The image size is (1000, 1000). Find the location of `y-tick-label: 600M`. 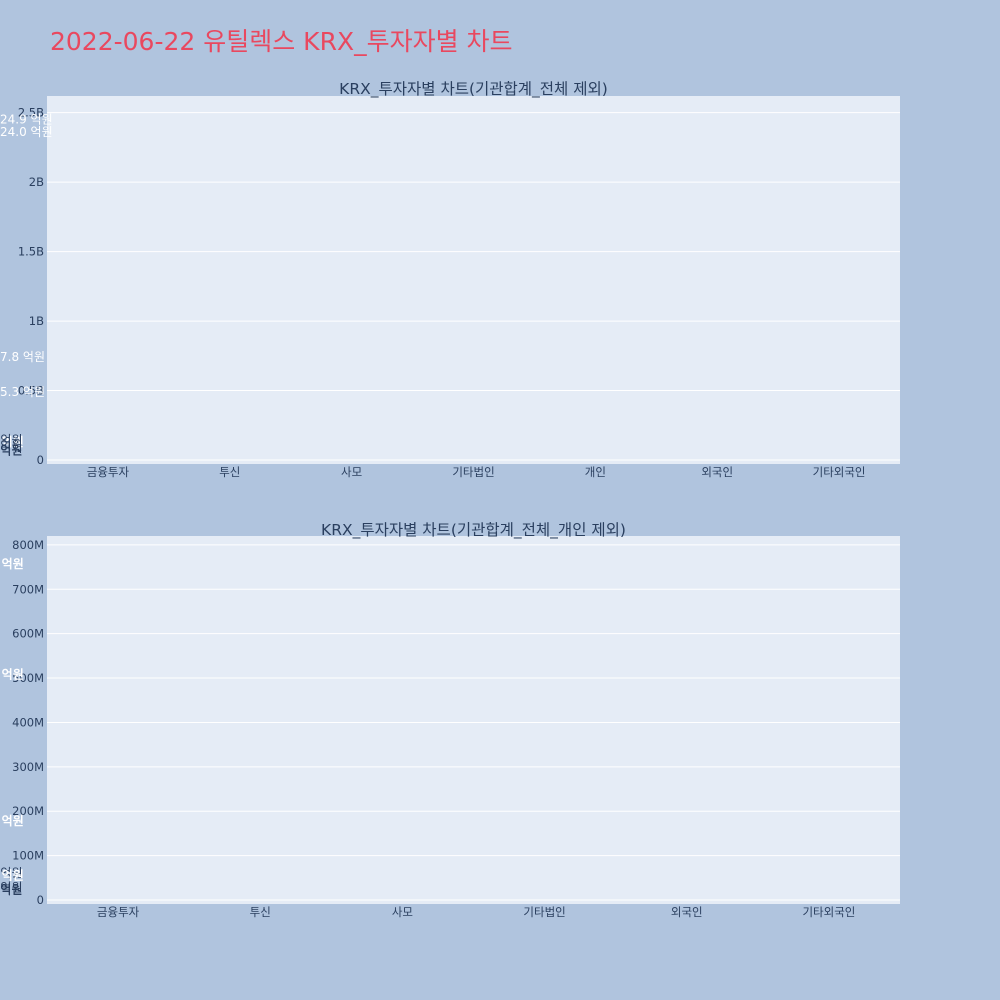

y-tick-label: 600M is located at coordinates (28, 634).